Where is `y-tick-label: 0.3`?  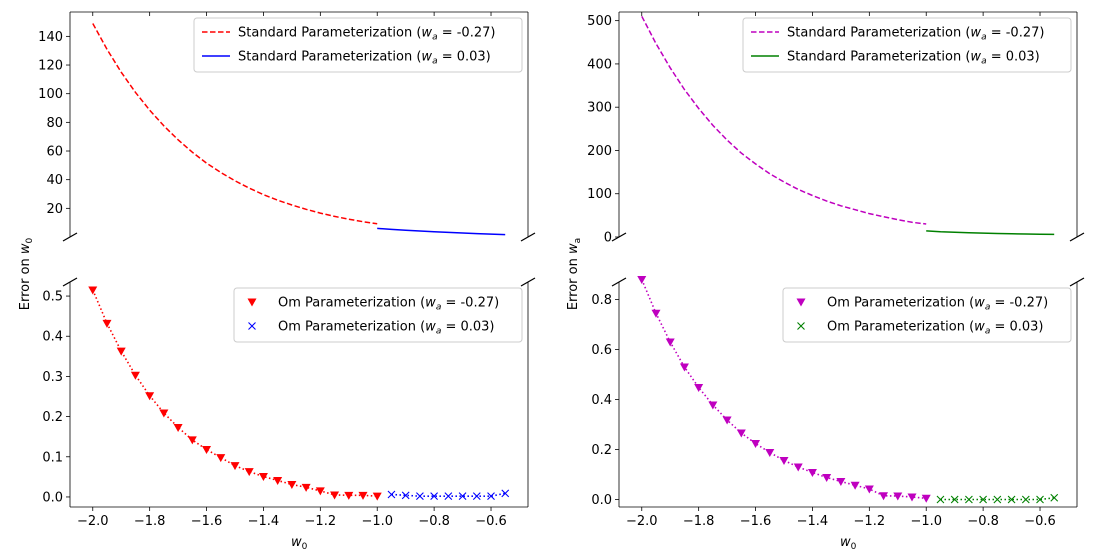 y-tick-label: 0.3 is located at coordinates (52, 377).